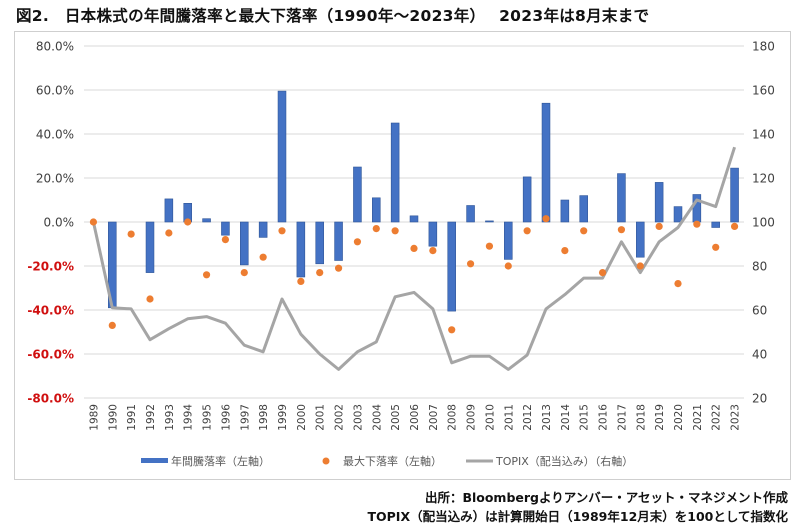  I want to click on drawdown-dot-2018, so click(640, 266).